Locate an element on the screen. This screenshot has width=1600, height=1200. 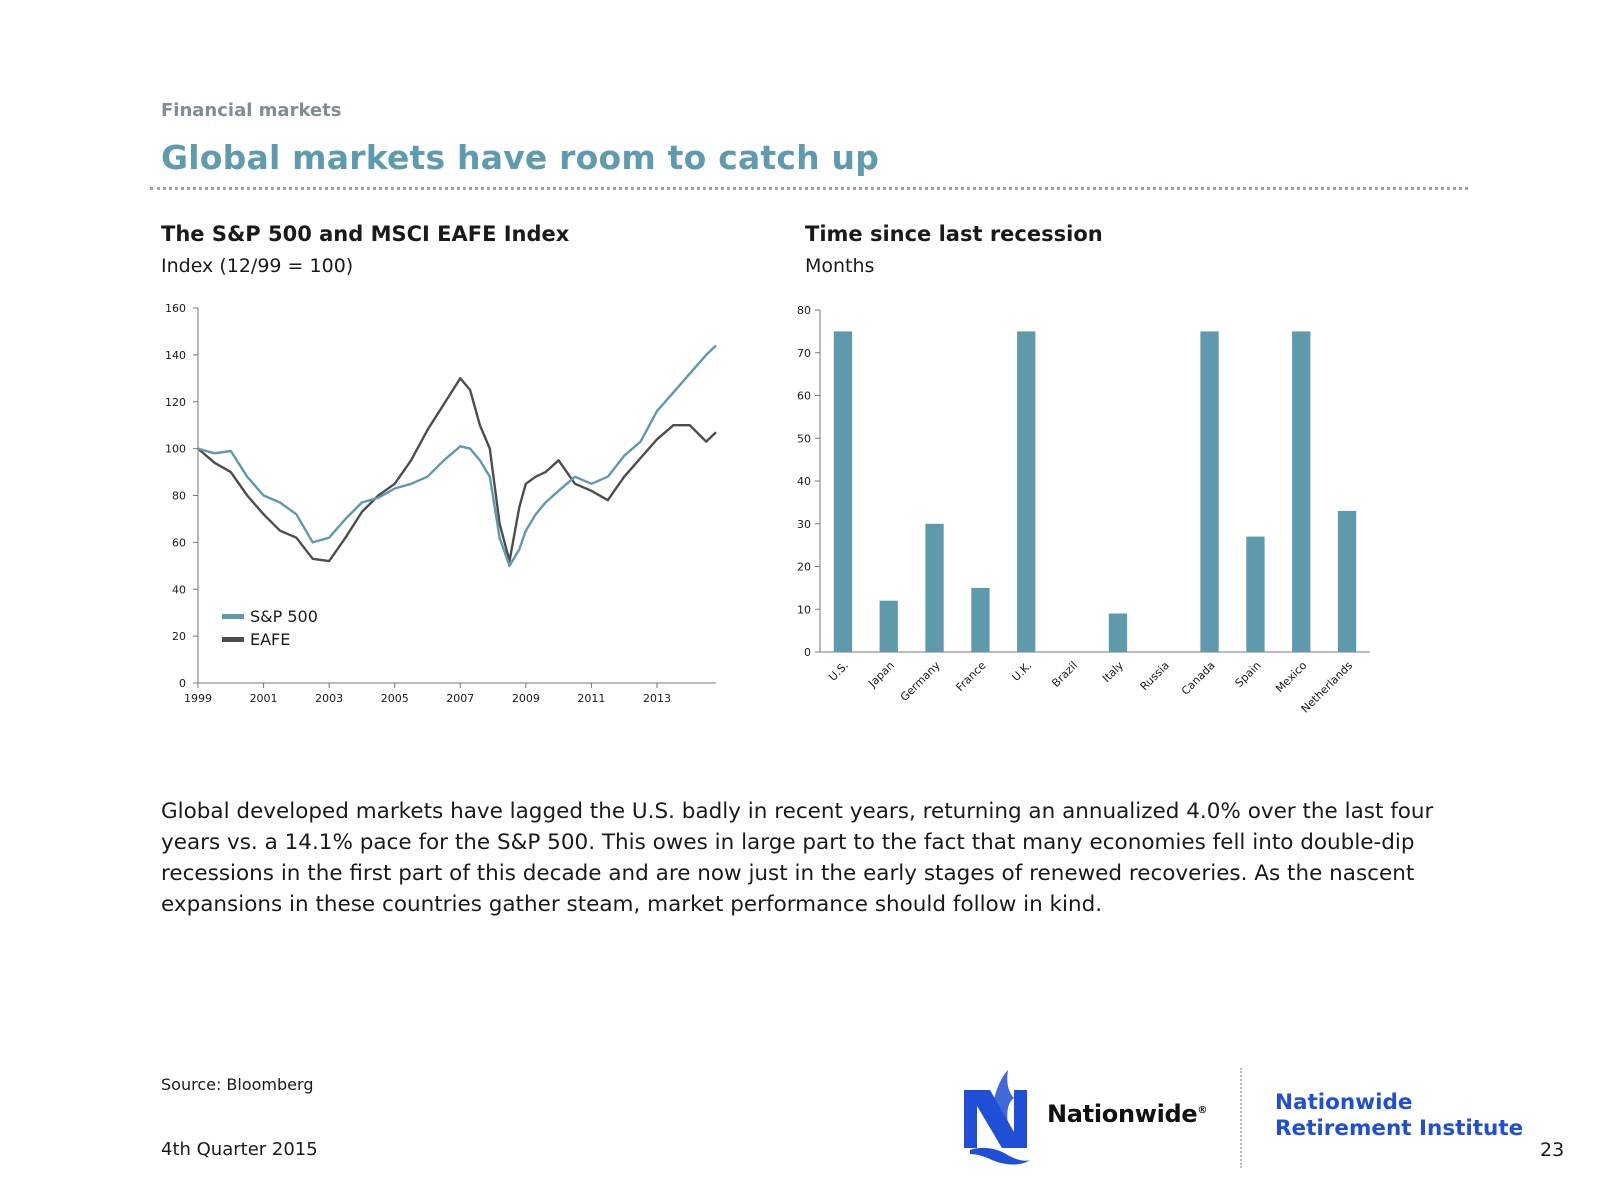
registered-mark: ® is located at coordinates (1202, 1110).